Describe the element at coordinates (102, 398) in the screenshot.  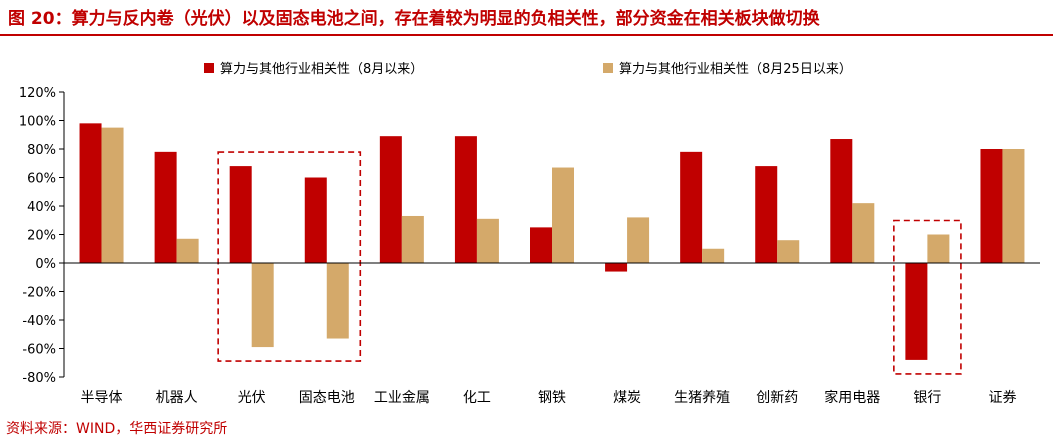
I see `x-tick-label: 半导体` at that location.